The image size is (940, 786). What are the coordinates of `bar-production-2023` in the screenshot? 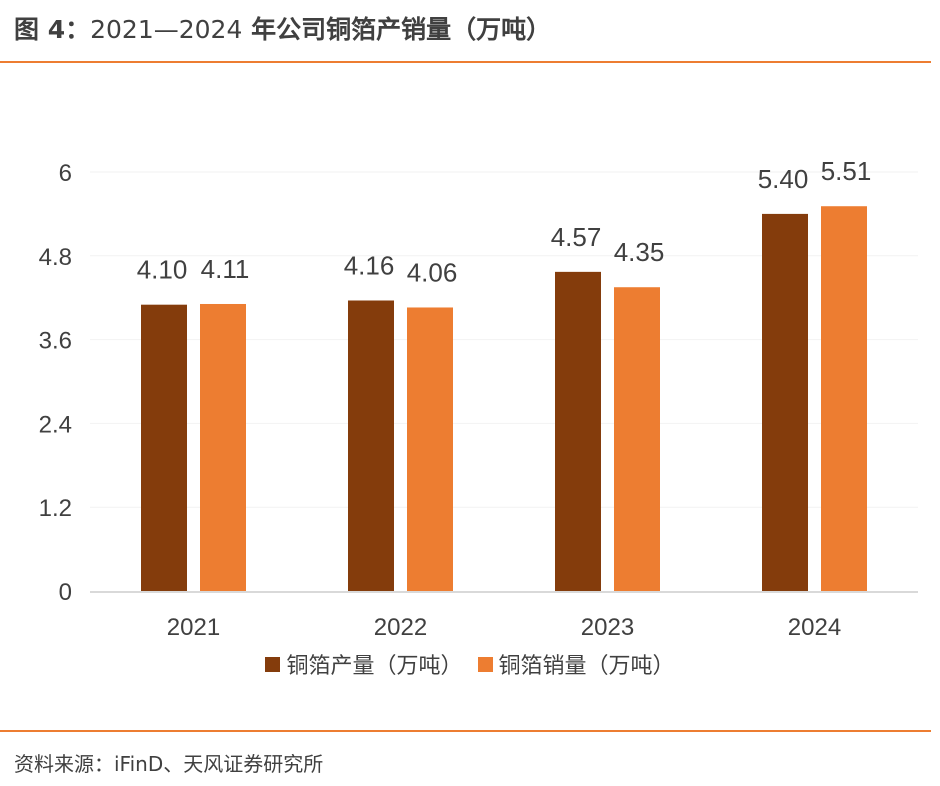 It's located at (578, 431).